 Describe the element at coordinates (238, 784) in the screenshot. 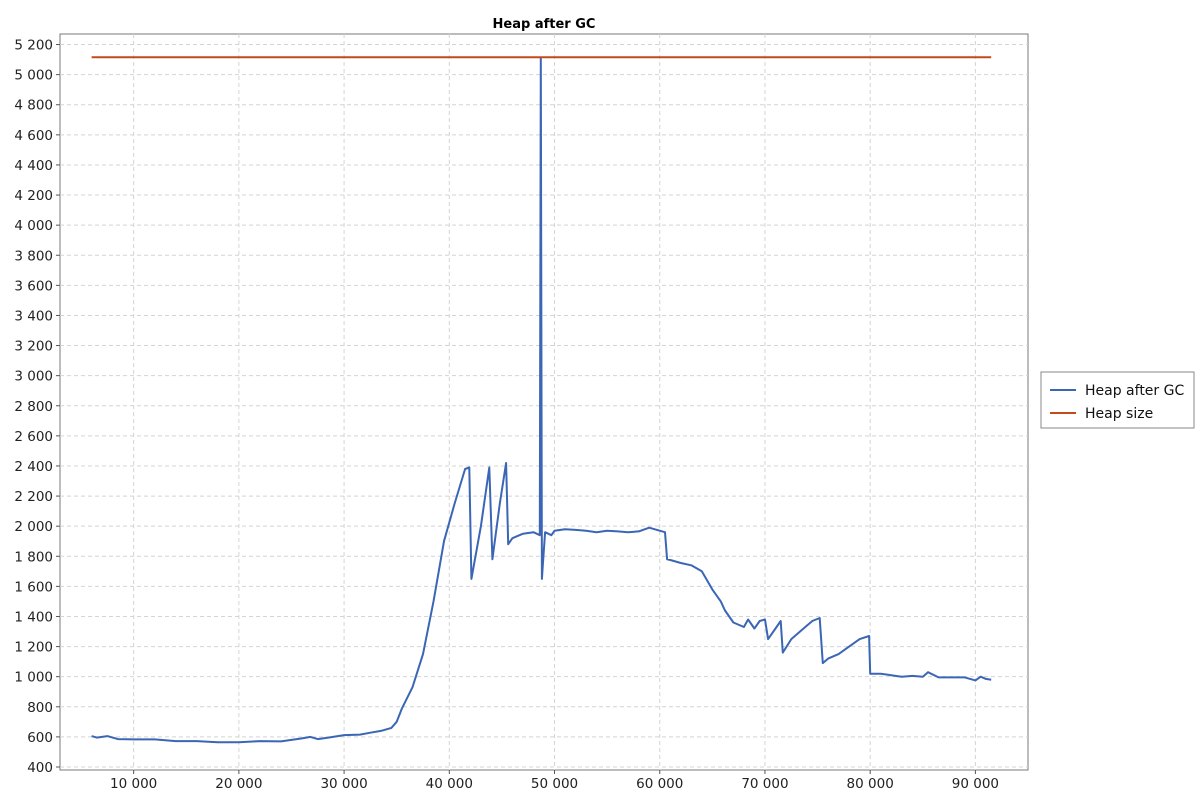

I see `x-tick-label: 20 000` at that location.